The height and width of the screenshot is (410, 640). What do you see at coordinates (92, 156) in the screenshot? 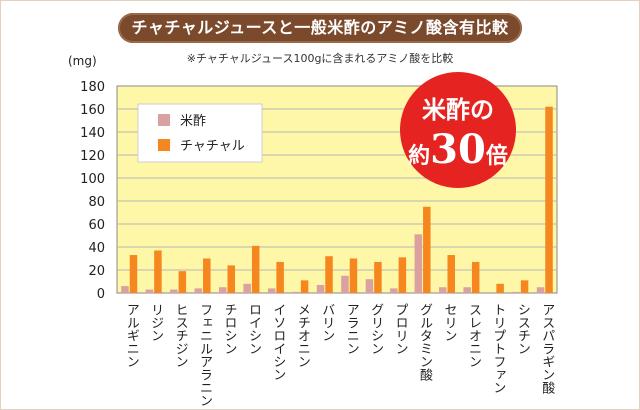
I see `y-tick-label: 120` at bounding box center [92, 156].